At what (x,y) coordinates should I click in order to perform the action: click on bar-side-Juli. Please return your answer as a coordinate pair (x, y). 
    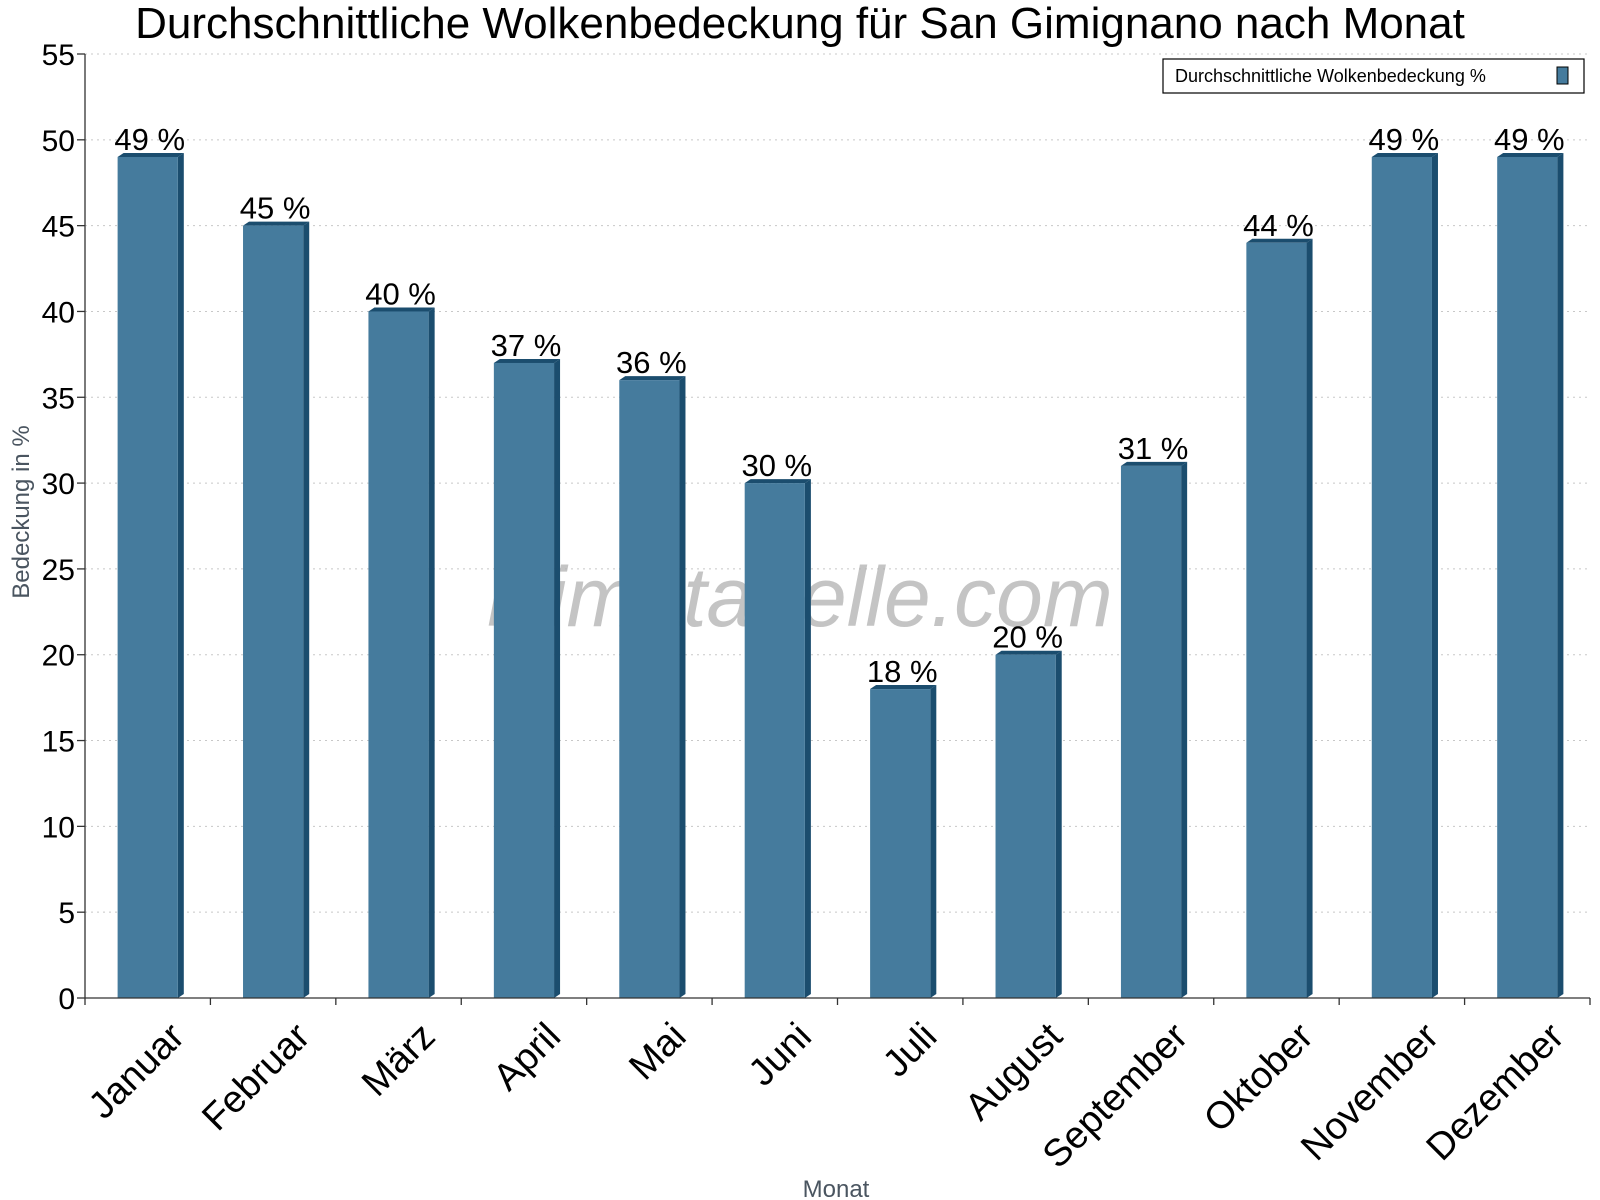
    Looking at the image, I should click on (933, 841).